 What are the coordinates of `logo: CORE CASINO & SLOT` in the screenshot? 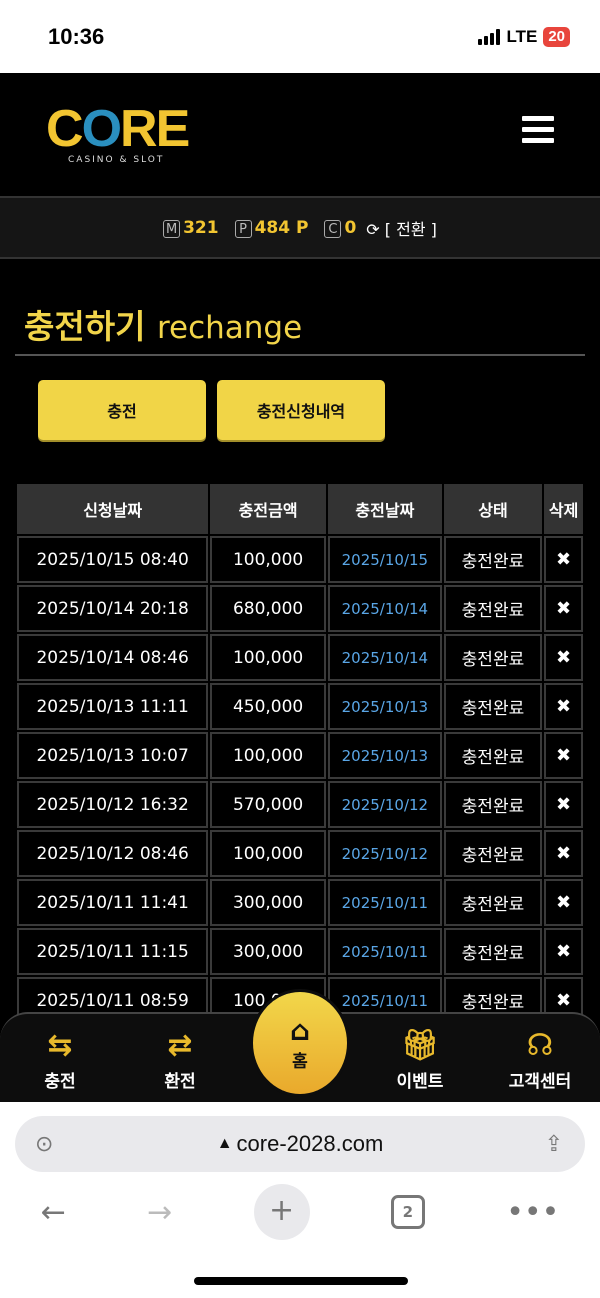 It's located at (118, 132).